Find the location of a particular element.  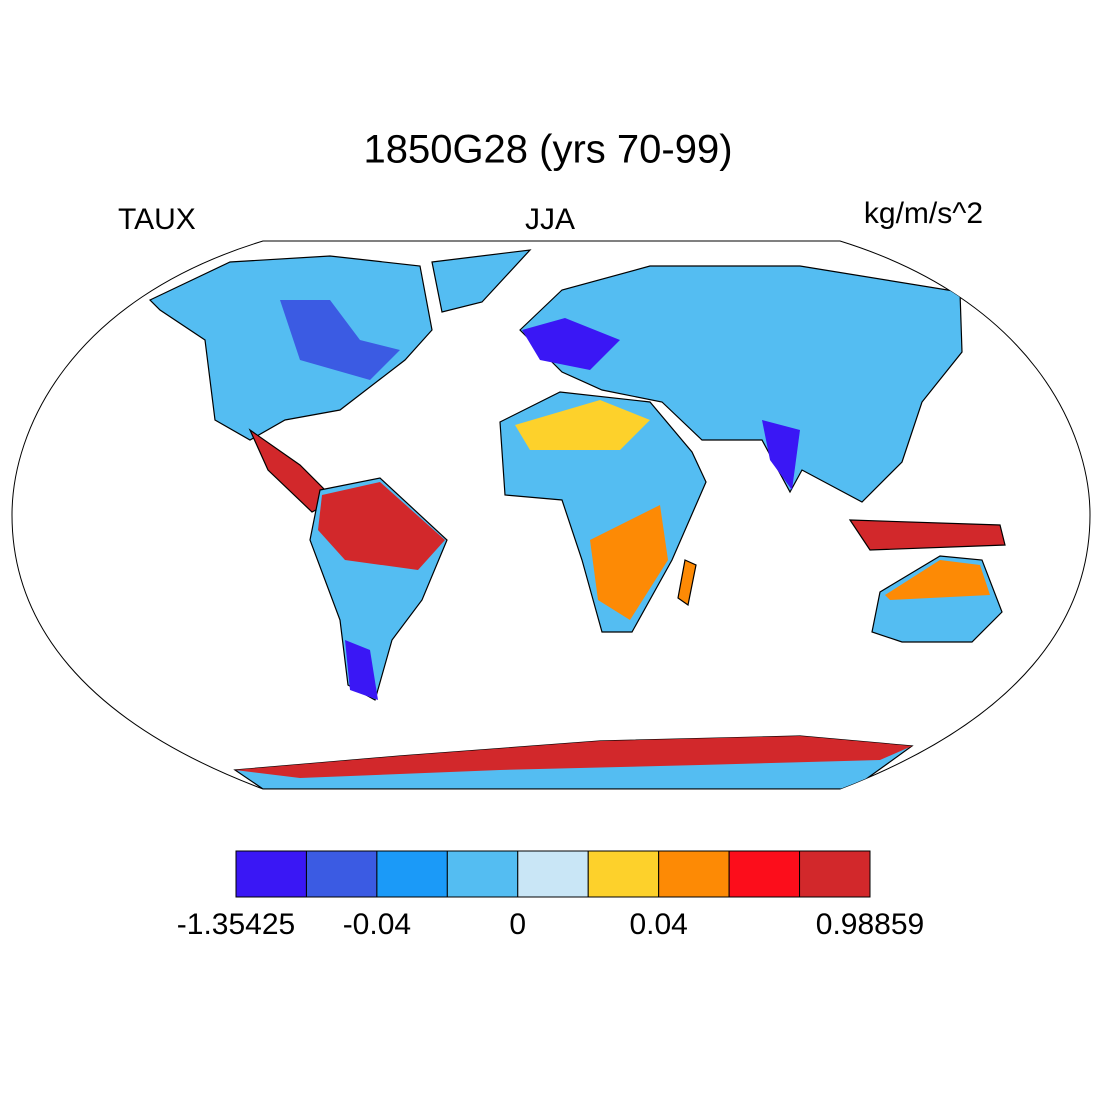

sahara-region is located at coordinates (582, 425).